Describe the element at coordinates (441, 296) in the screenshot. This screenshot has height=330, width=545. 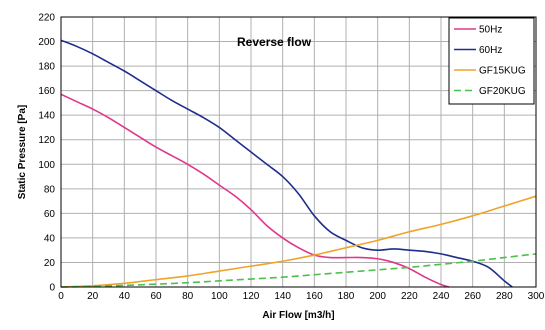
I see `x-tick-label: 240` at that location.